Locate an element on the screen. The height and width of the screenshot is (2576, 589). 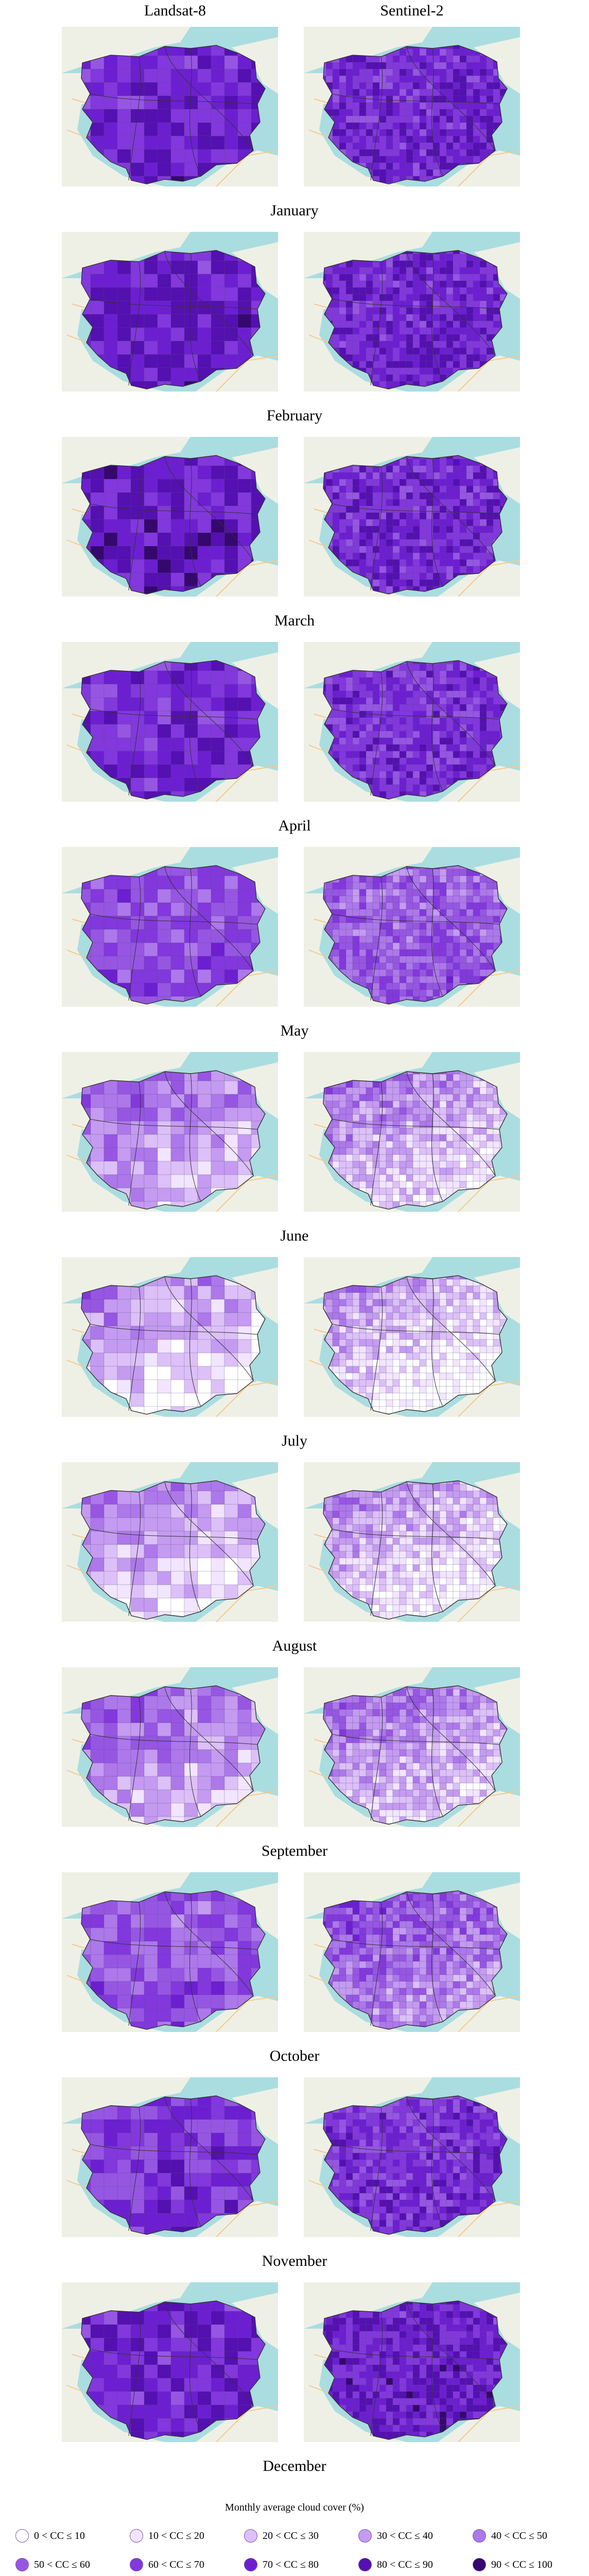
state-boundary is located at coordinates (174, 919).